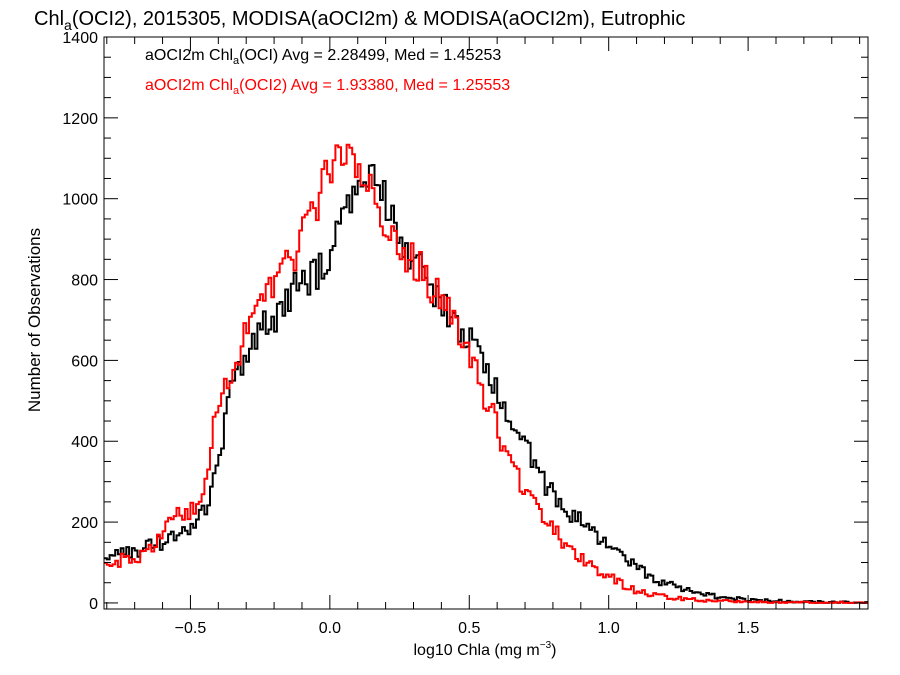  I want to click on legend-red-pre: aOCI2m Chl, so click(189, 85).